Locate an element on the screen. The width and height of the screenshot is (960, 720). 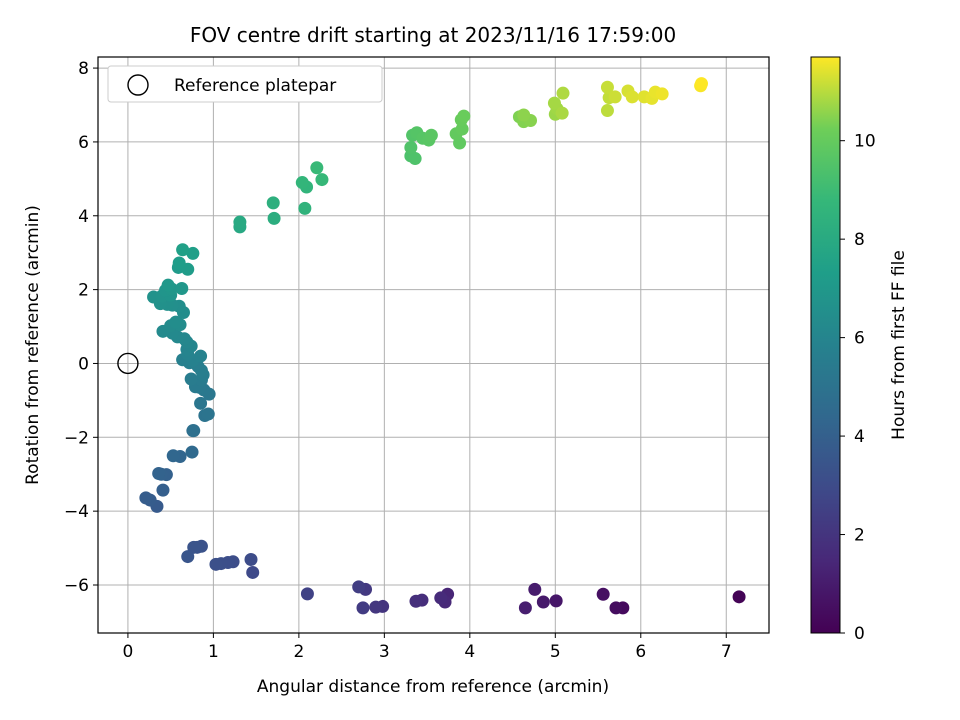
colorbar-ticks: 0 2 4 6 8 10 is located at coordinates (858, 388).